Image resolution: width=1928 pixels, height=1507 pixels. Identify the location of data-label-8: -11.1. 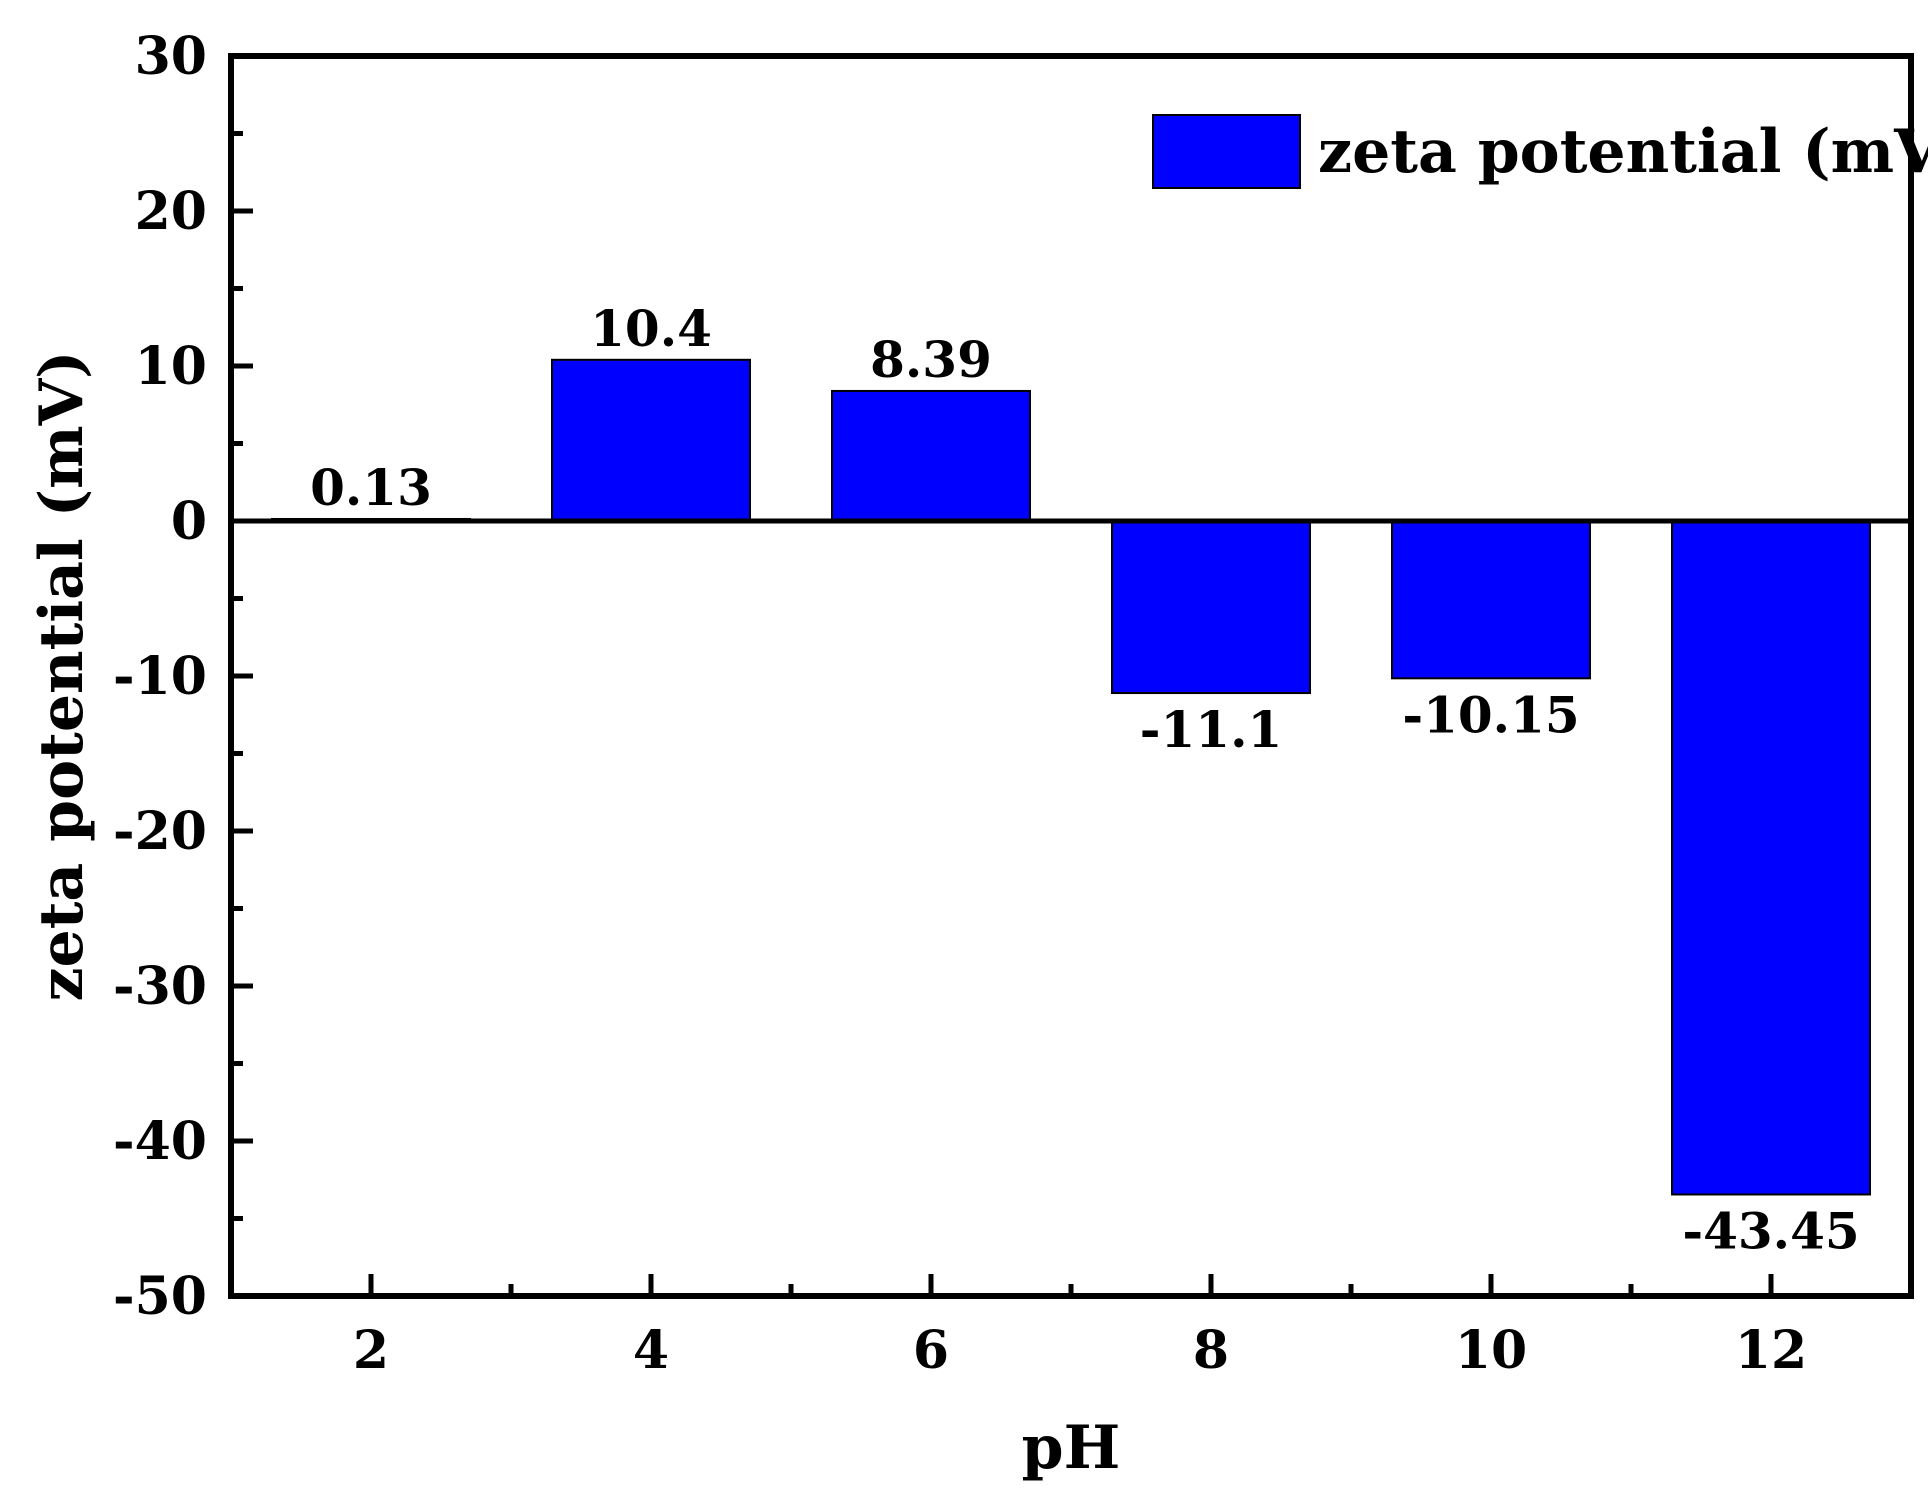
(1211, 729).